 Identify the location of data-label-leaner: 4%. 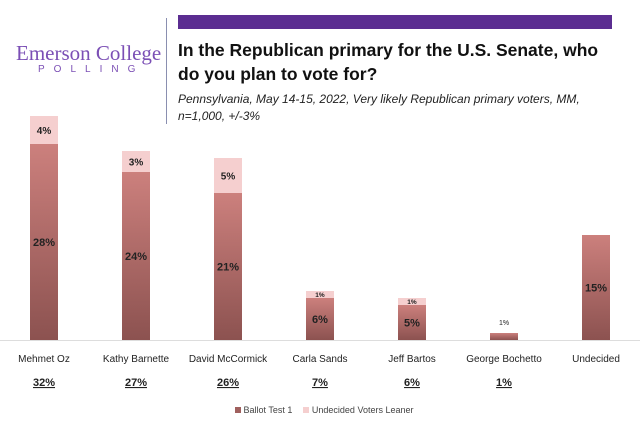
(44, 131).